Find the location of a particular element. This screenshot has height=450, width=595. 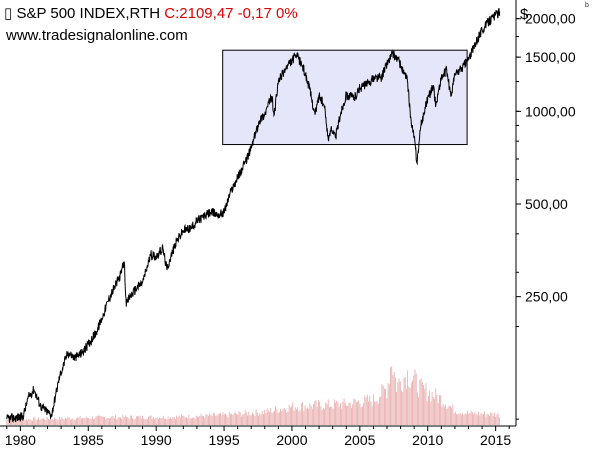

y-tick-label: 250,00 is located at coordinates (546, 297).